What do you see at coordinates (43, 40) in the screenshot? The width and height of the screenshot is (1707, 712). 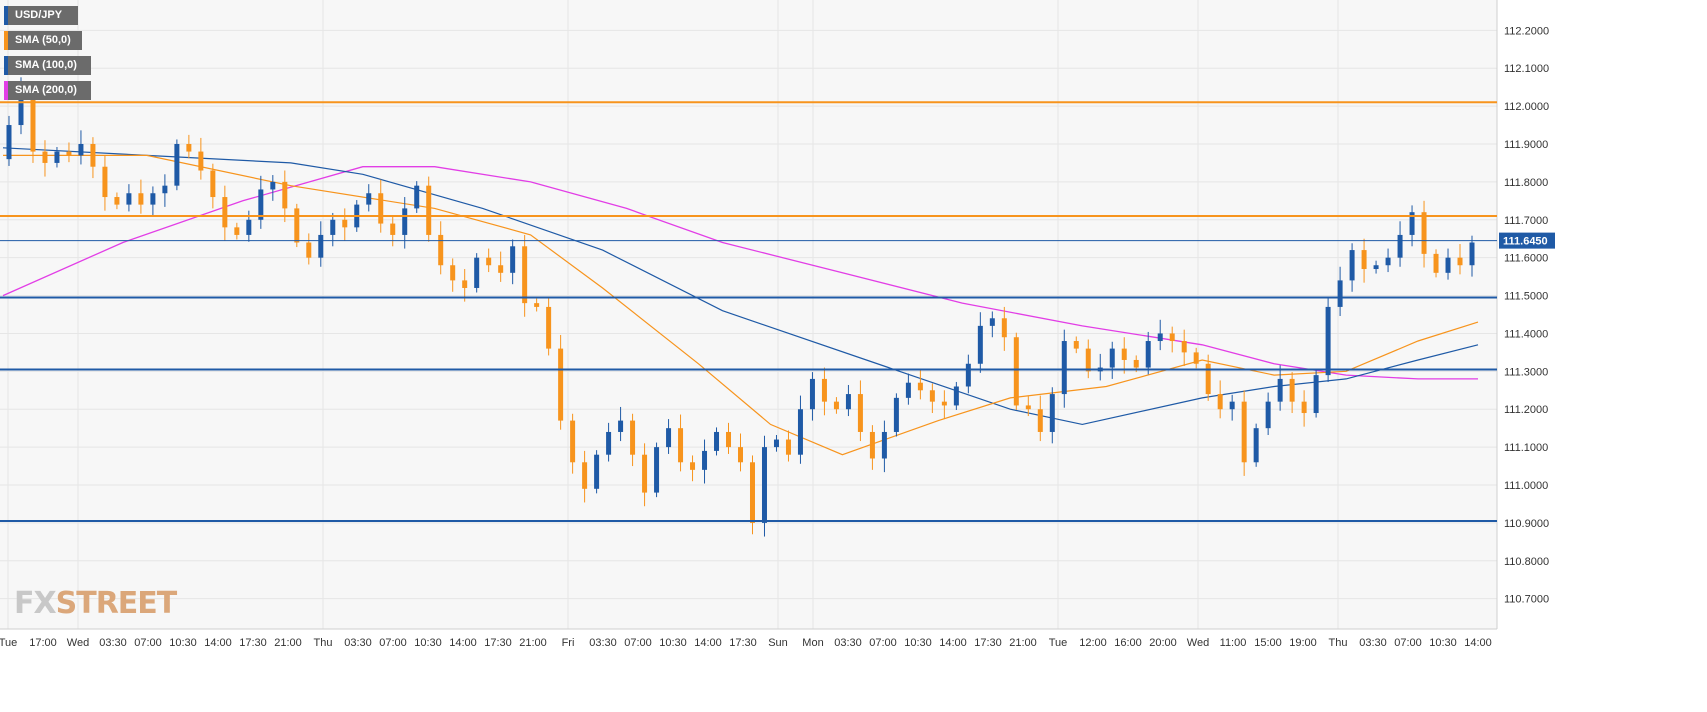 I see `legend-item-sma50: SMA (50,0)` at bounding box center [43, 40].